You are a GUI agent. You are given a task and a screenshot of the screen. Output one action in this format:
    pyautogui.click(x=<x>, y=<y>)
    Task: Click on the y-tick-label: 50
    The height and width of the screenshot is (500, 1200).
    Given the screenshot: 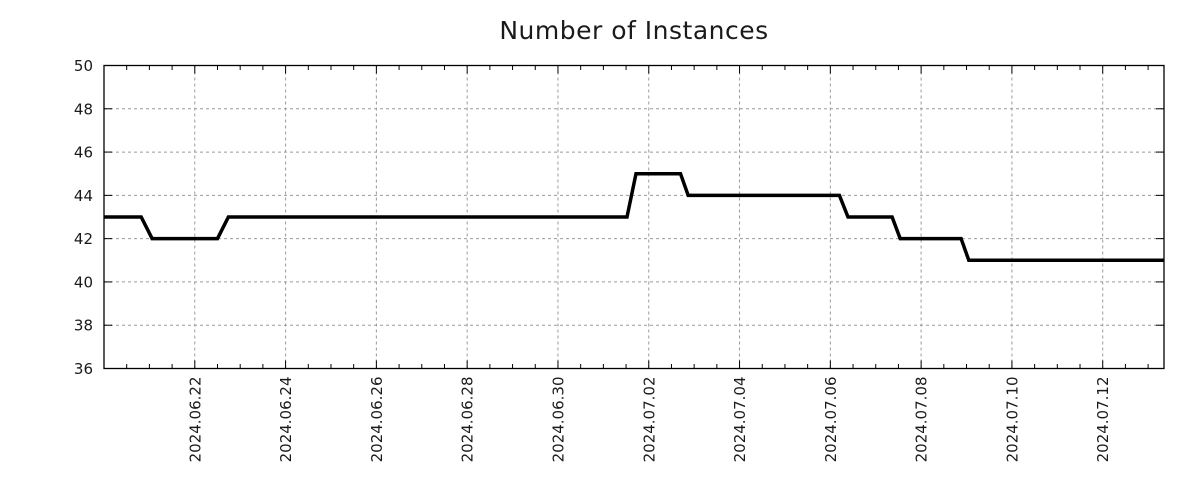 What is the action you would take?
    pyautogui.click(x=83, y=66)
    